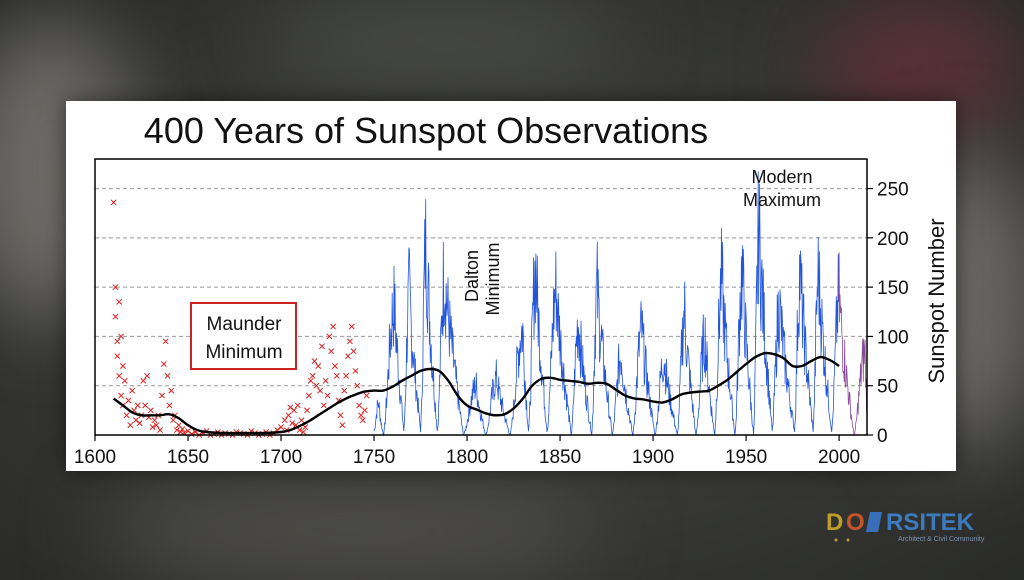  Describe the element at coordinates (782, 200) in the screenshot. I see `modern-label-line2: Maximum` at that location.